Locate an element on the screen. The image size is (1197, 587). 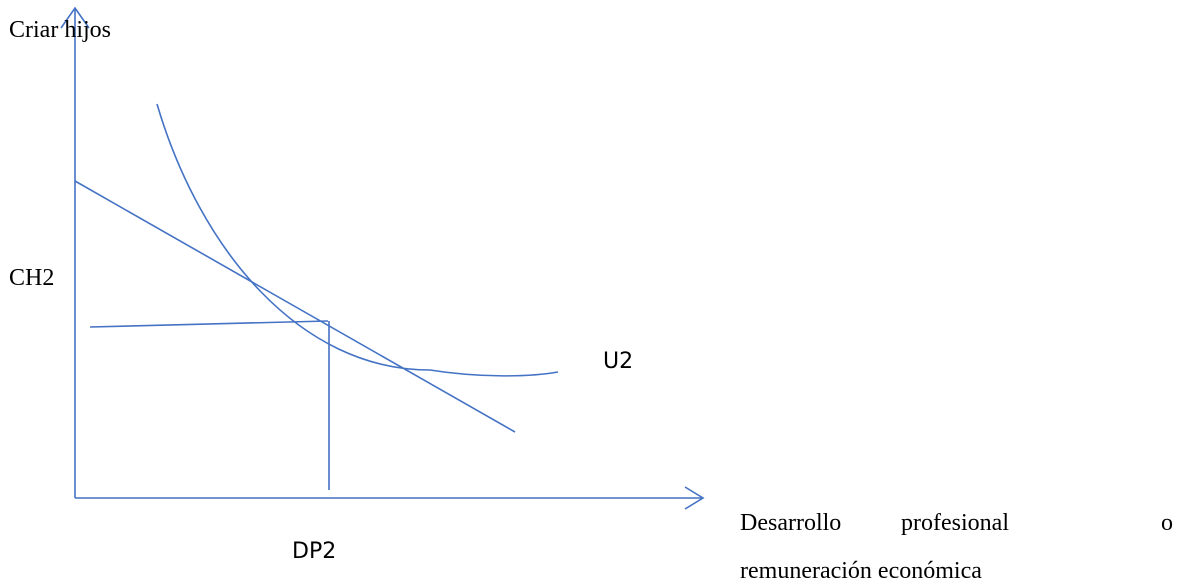
x-axis-label-word-1: Desarrollo is located at coordinates (790, 523).